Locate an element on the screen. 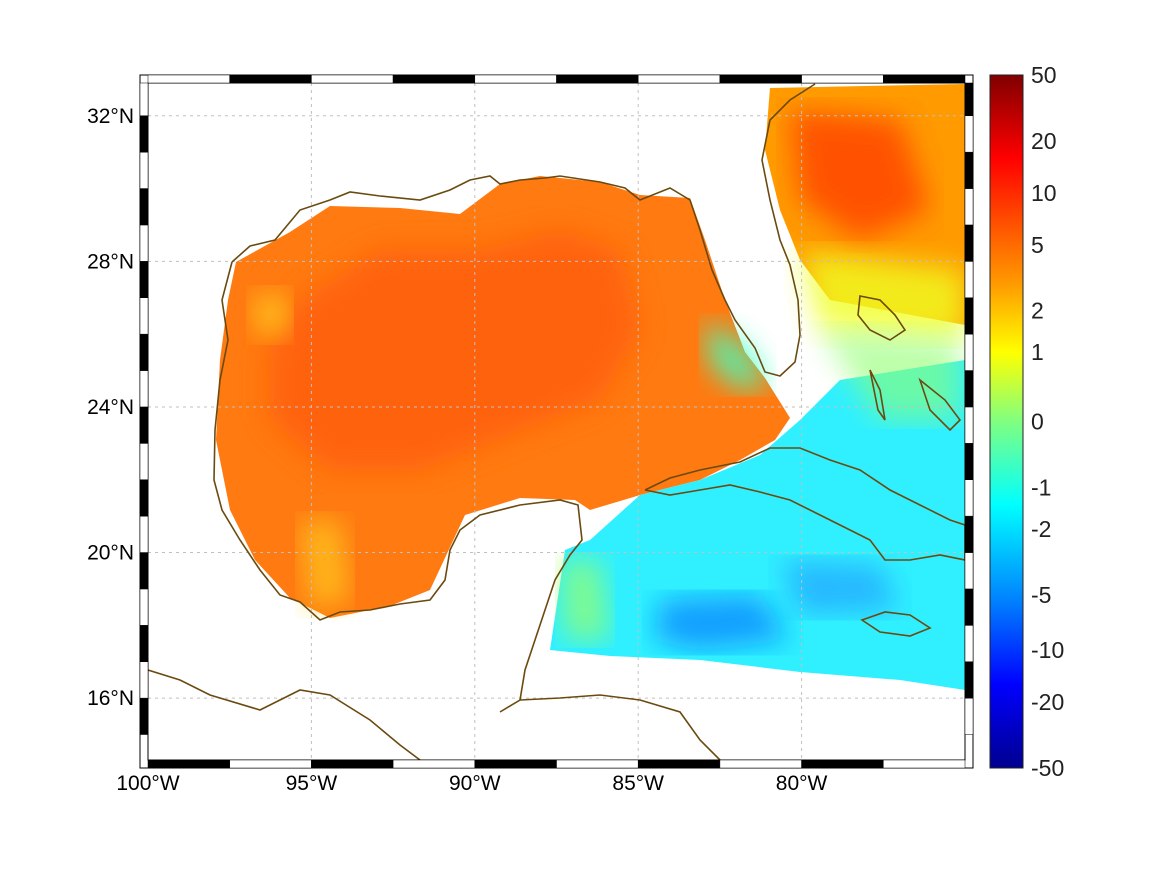  atlantic-yellow-band is located at coordinates (882, 295).